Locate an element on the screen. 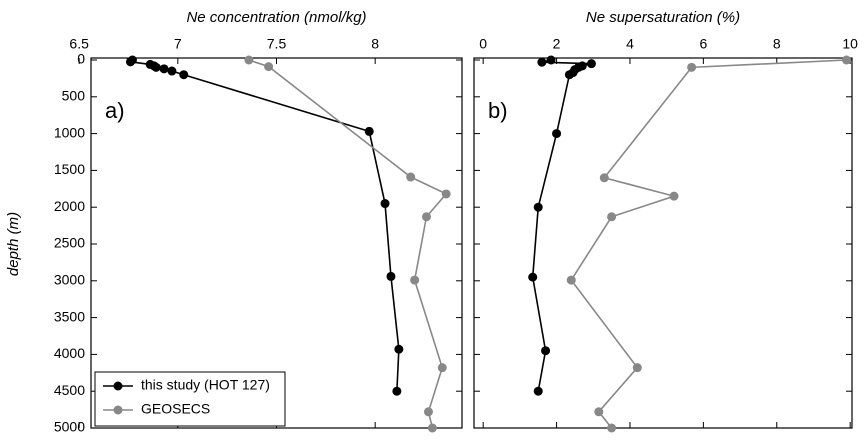  x-tick-label: 10 is located at coordinates (850, 44).